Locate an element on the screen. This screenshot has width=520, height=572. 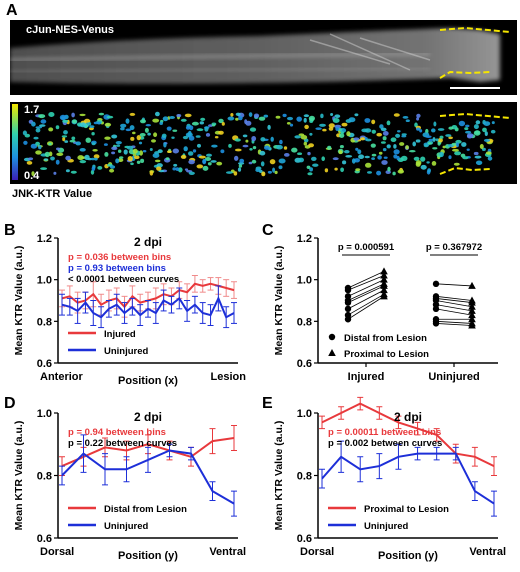
stat-text: p = 0.036 between bins is located at coordinates (119, 257).